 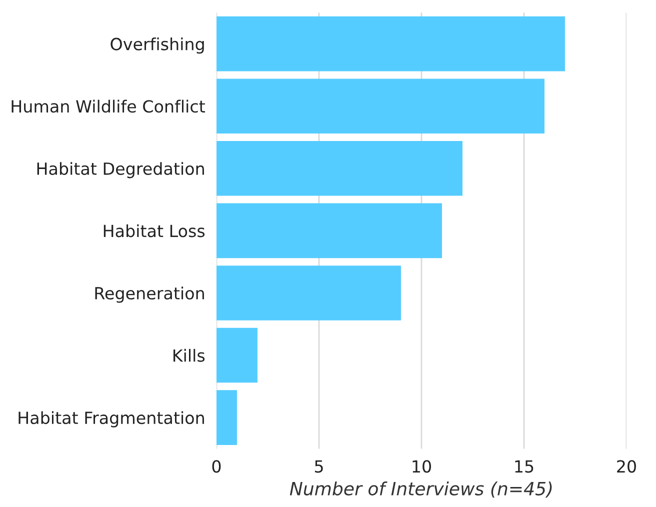 What do you see at coordinates (111, 419) in the screenshot?
I see `y-tick-label: Habitat Fragmentation` at bounding box center [111, 419].